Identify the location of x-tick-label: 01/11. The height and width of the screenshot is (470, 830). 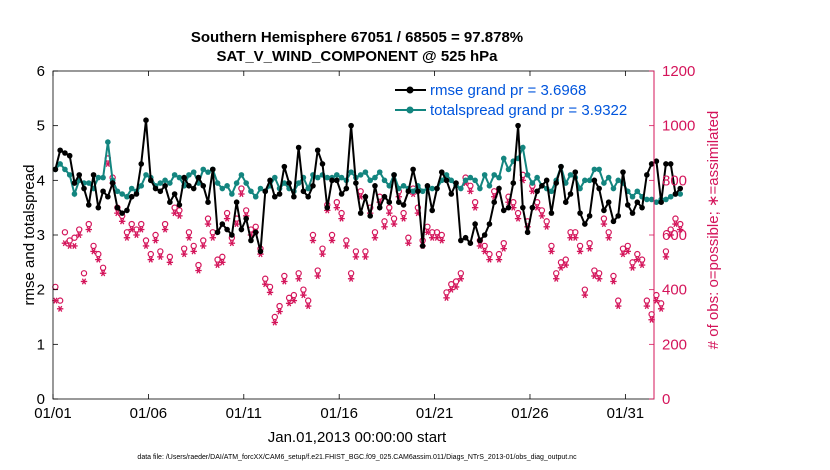
(244, 413).